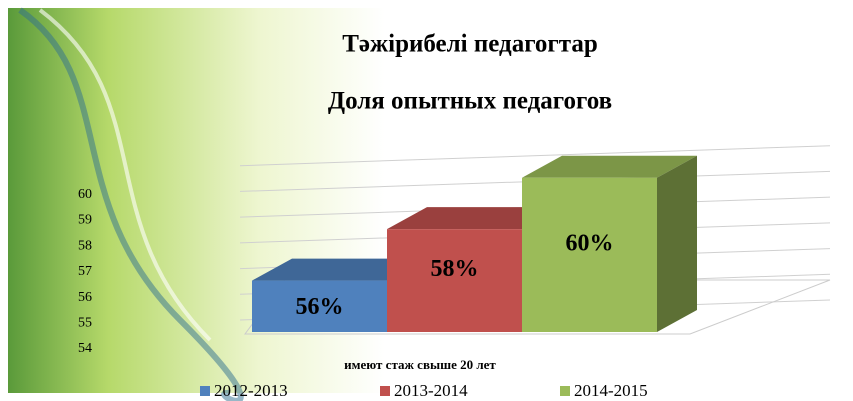 The image size is (853, 401). What do you see at coordinates (611, 390) in the screenshot?
I see `legend-label: 2014-2015` at bounding box center [611, 390].